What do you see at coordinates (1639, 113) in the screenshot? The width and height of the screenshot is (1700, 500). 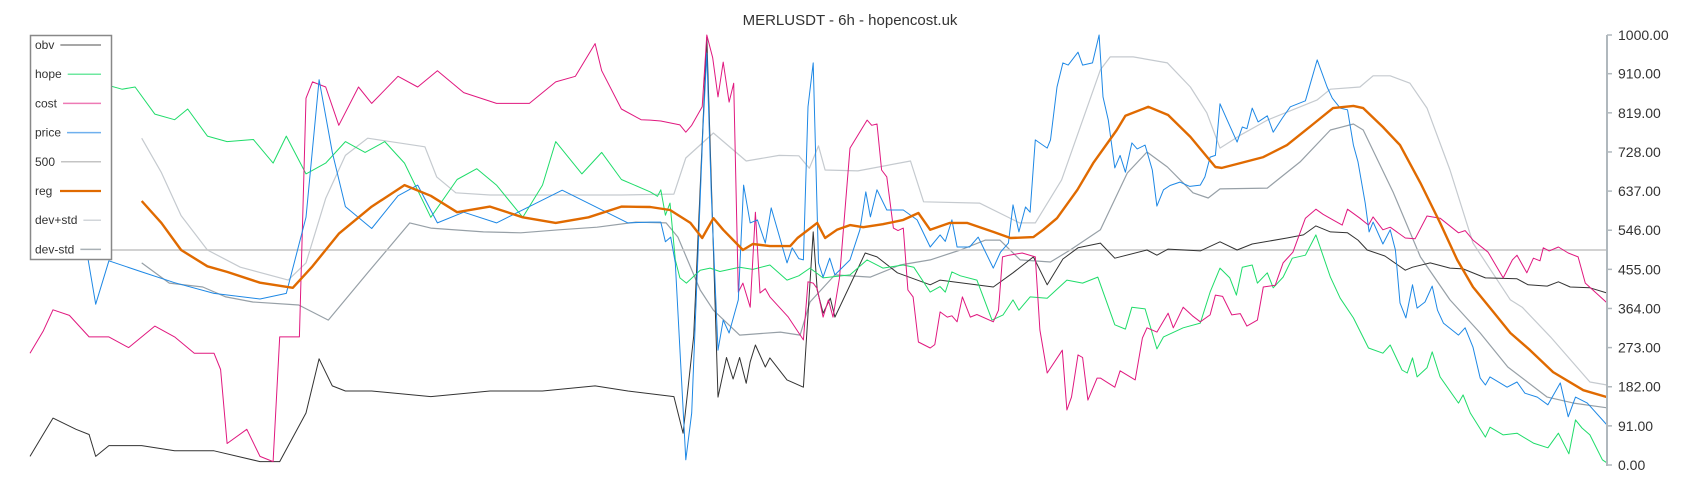 I see `y-tick-label: 819.00` at bounding box center [1639, 113].